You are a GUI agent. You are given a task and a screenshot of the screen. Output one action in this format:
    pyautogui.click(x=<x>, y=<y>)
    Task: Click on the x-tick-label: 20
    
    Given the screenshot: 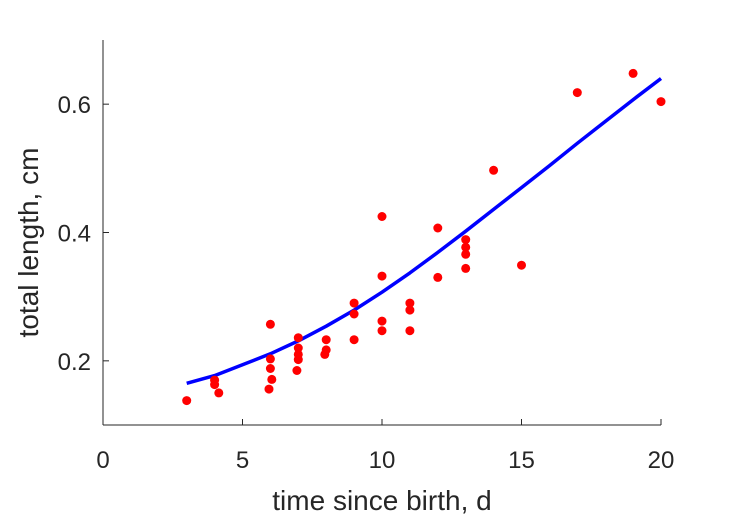 What is the action you would take?
    pyautogui.click(x=661, y=460)
    